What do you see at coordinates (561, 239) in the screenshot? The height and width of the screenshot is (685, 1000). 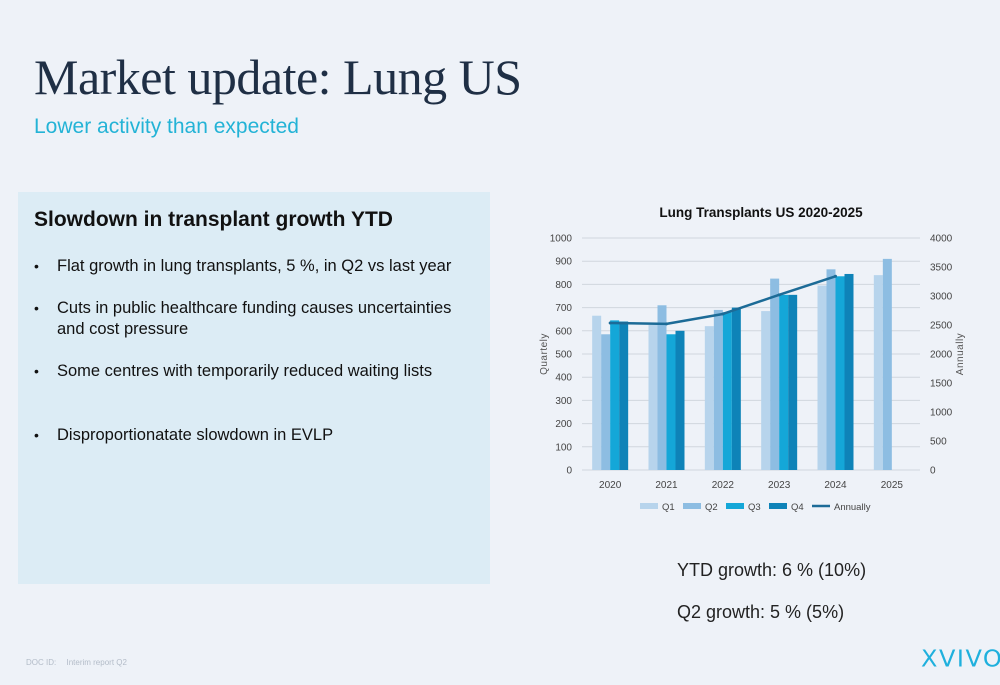 I see `y-tick-label: 1000` at bounding box center [561, 239].